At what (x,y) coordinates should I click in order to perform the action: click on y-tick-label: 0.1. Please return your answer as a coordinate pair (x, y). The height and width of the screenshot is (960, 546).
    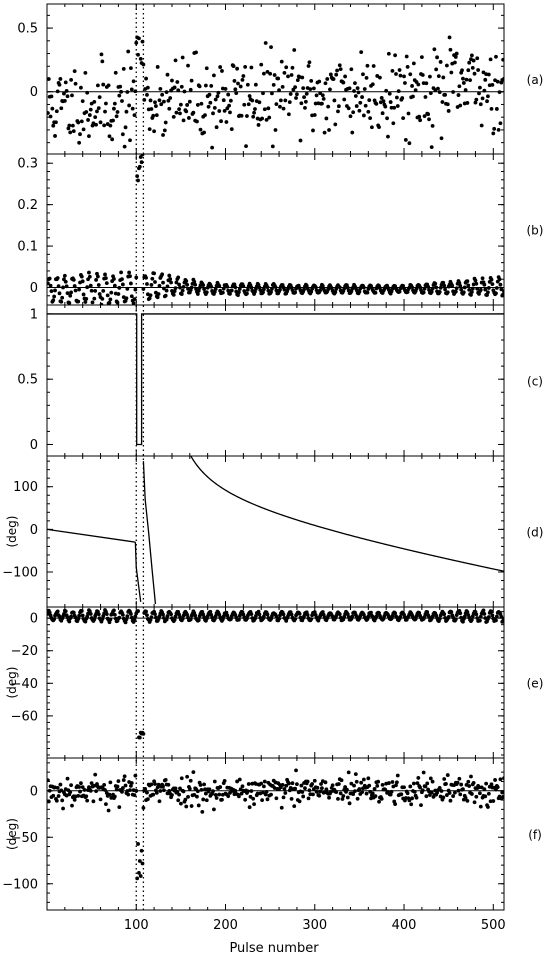
    Looking at the image, I should click on (27, 247).